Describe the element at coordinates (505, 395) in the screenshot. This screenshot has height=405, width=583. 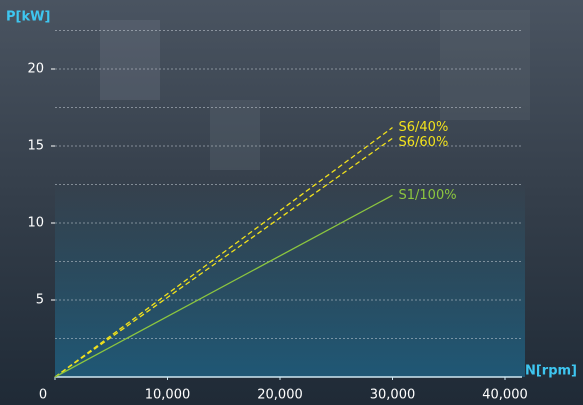
I see `x-tick-label: 40,000` at that location.